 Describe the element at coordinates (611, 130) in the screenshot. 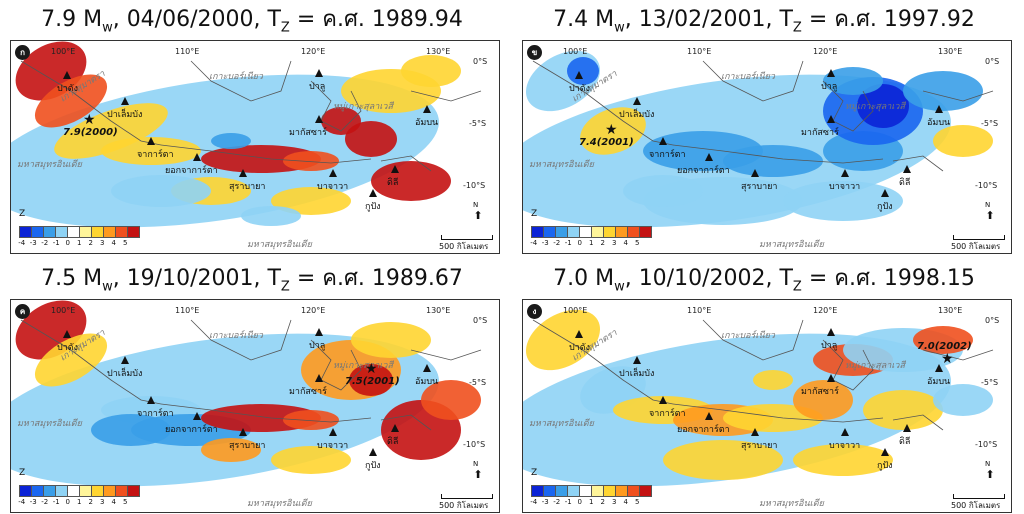

I see `epicenter-star: ★` at that location.